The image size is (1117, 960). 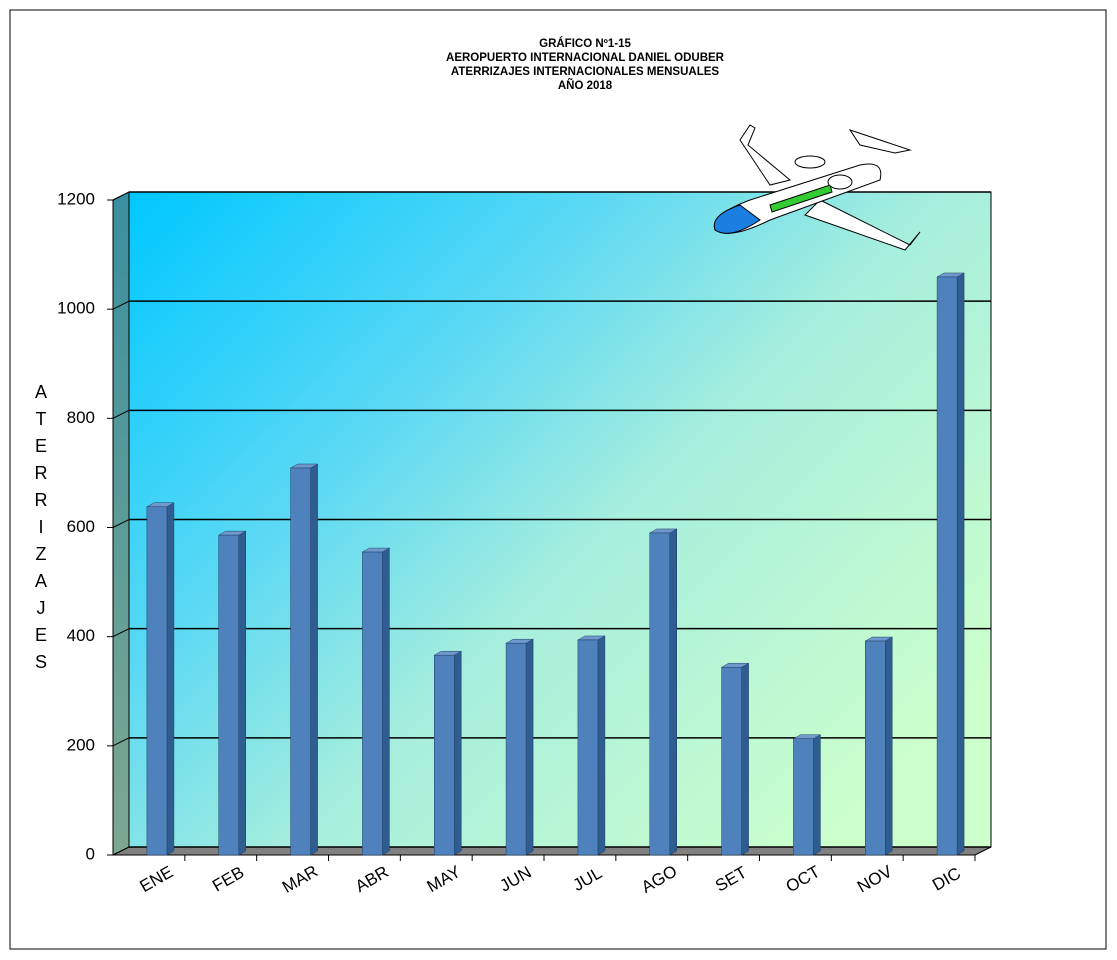 I want to click on y-tick-label: 400, so click(x=81, y=635).